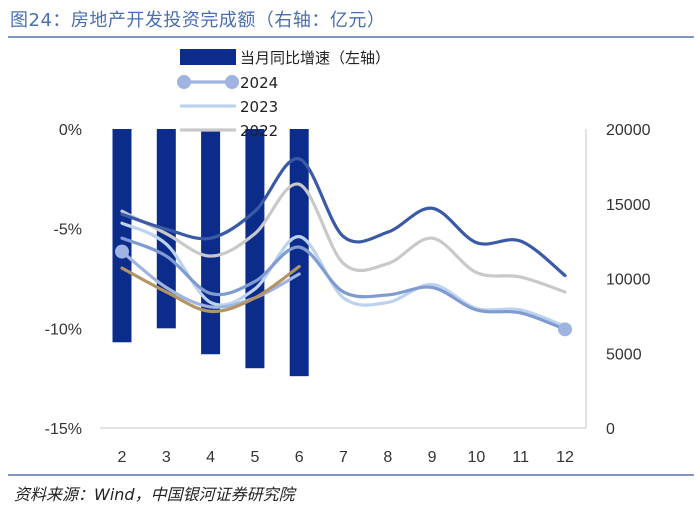 The width and height of the screenshot is (700, 523). What do you see at coordinates (628, 130) in the screenshot?
I see `right-tick-label: 20000` at bounding box center [628, 130].